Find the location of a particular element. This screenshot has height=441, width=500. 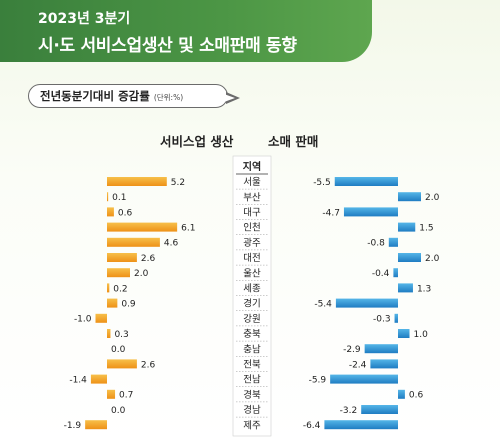

region-label: 강원 is located at coordinates (251, 319).